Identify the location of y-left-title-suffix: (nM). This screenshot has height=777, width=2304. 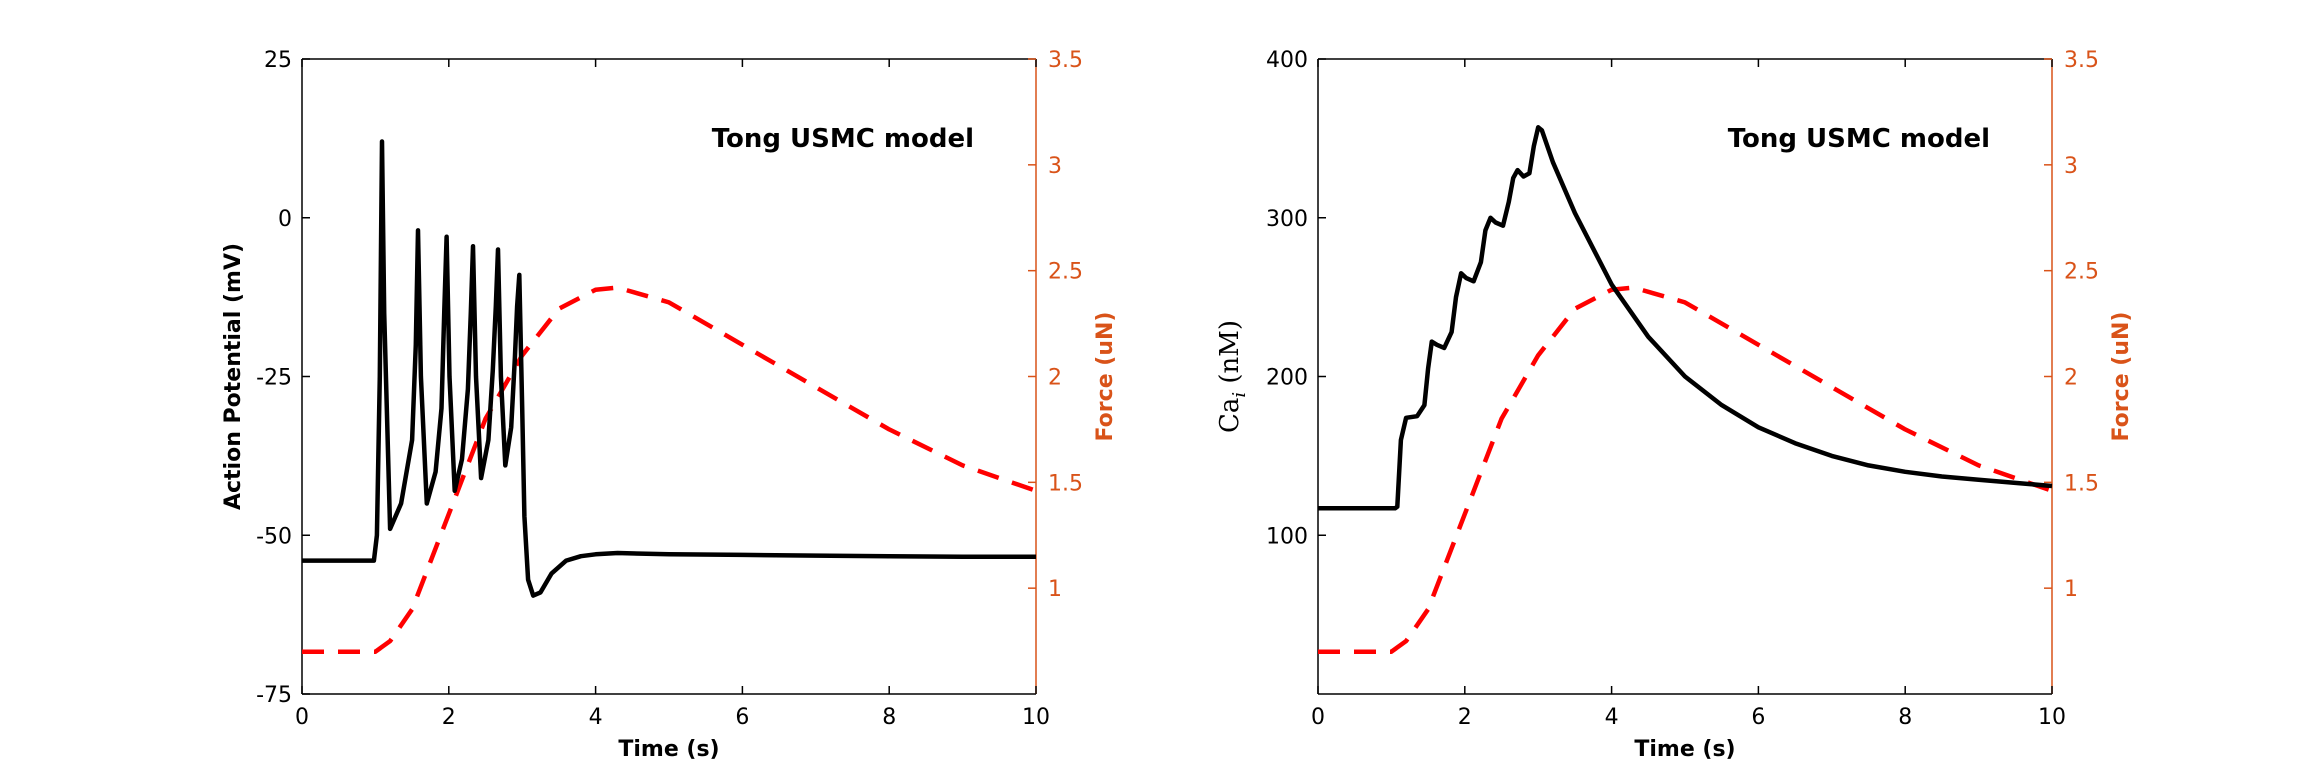
(1230, 356).